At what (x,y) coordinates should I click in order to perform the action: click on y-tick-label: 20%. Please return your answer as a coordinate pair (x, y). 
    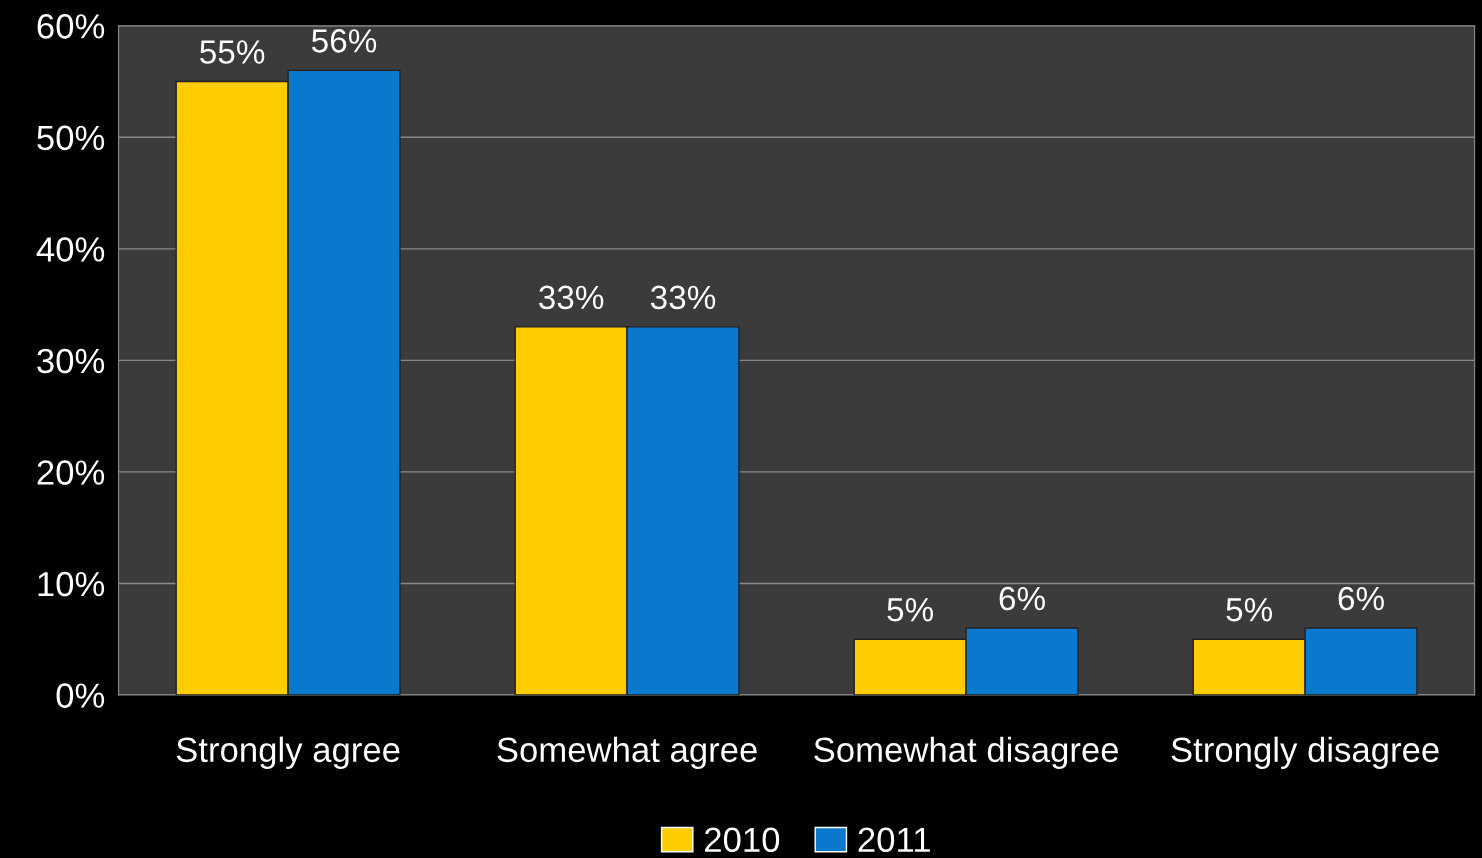
    Looking at the image, I should click on (71, 472).